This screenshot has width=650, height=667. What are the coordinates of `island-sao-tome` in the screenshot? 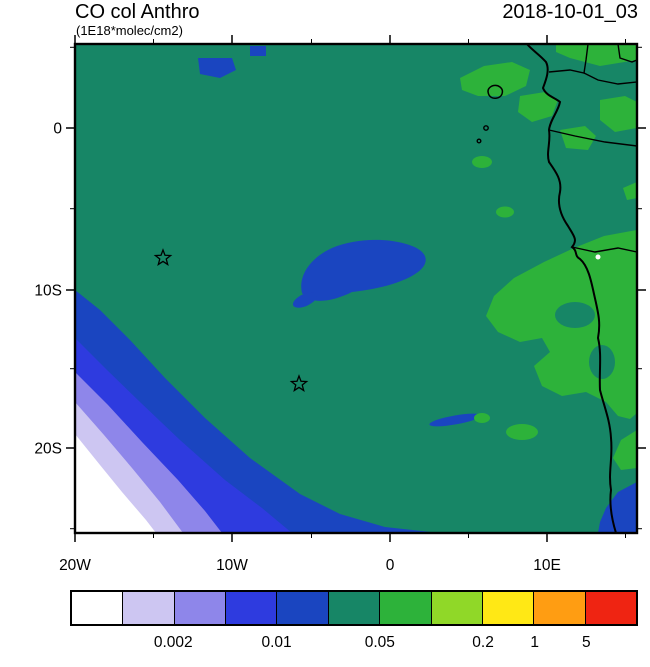 It's located at (479, 141).